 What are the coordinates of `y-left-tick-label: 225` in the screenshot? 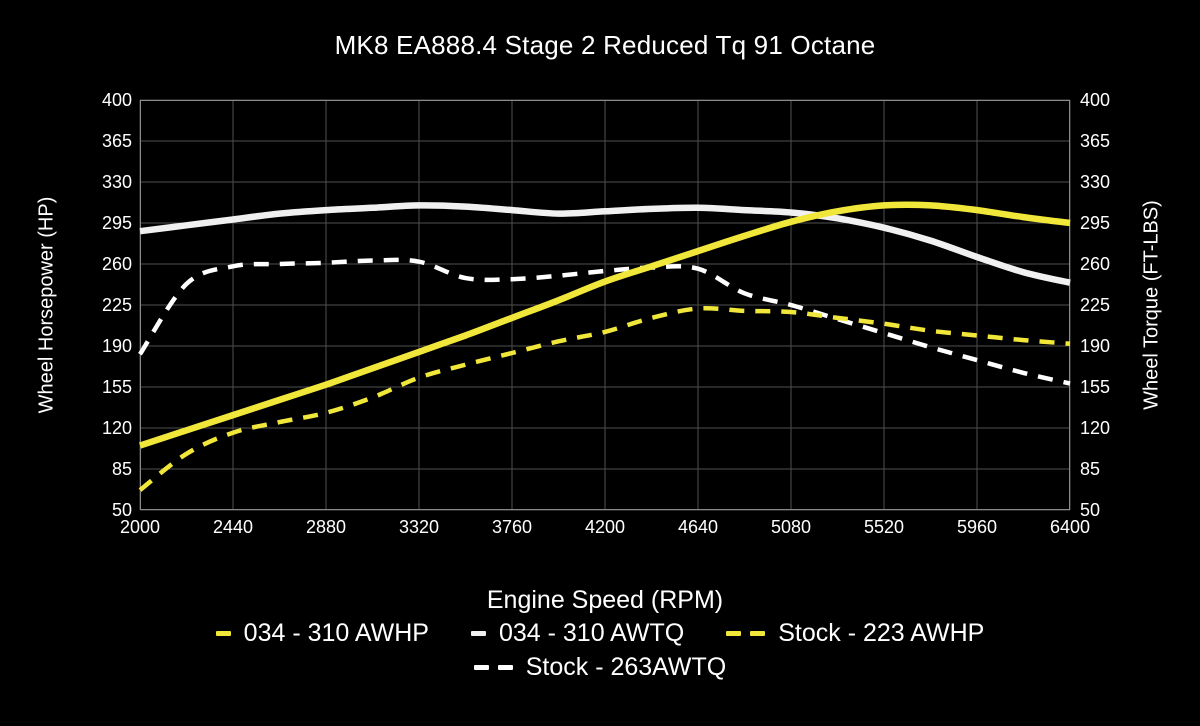 It's located at (116, 305).